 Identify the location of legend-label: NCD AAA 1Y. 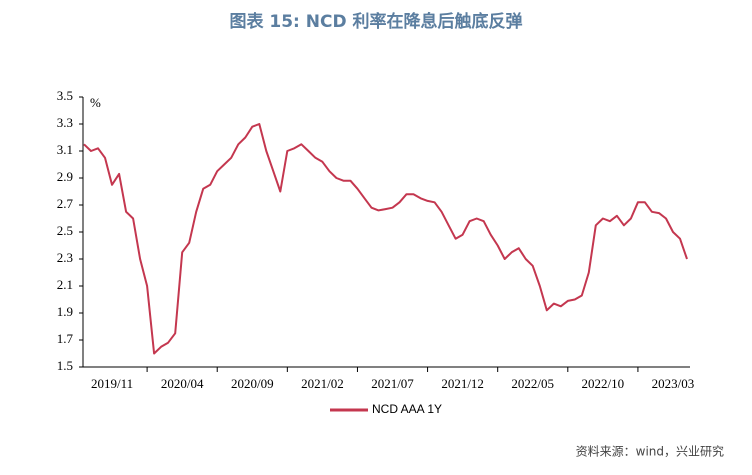
(407, 409).